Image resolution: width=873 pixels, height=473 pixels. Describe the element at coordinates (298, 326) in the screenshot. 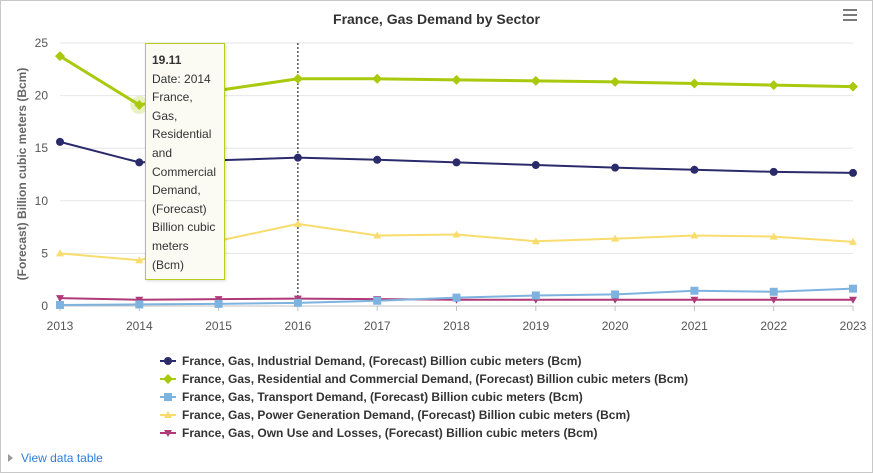

I see `x-tick-label: 2016` at that location.